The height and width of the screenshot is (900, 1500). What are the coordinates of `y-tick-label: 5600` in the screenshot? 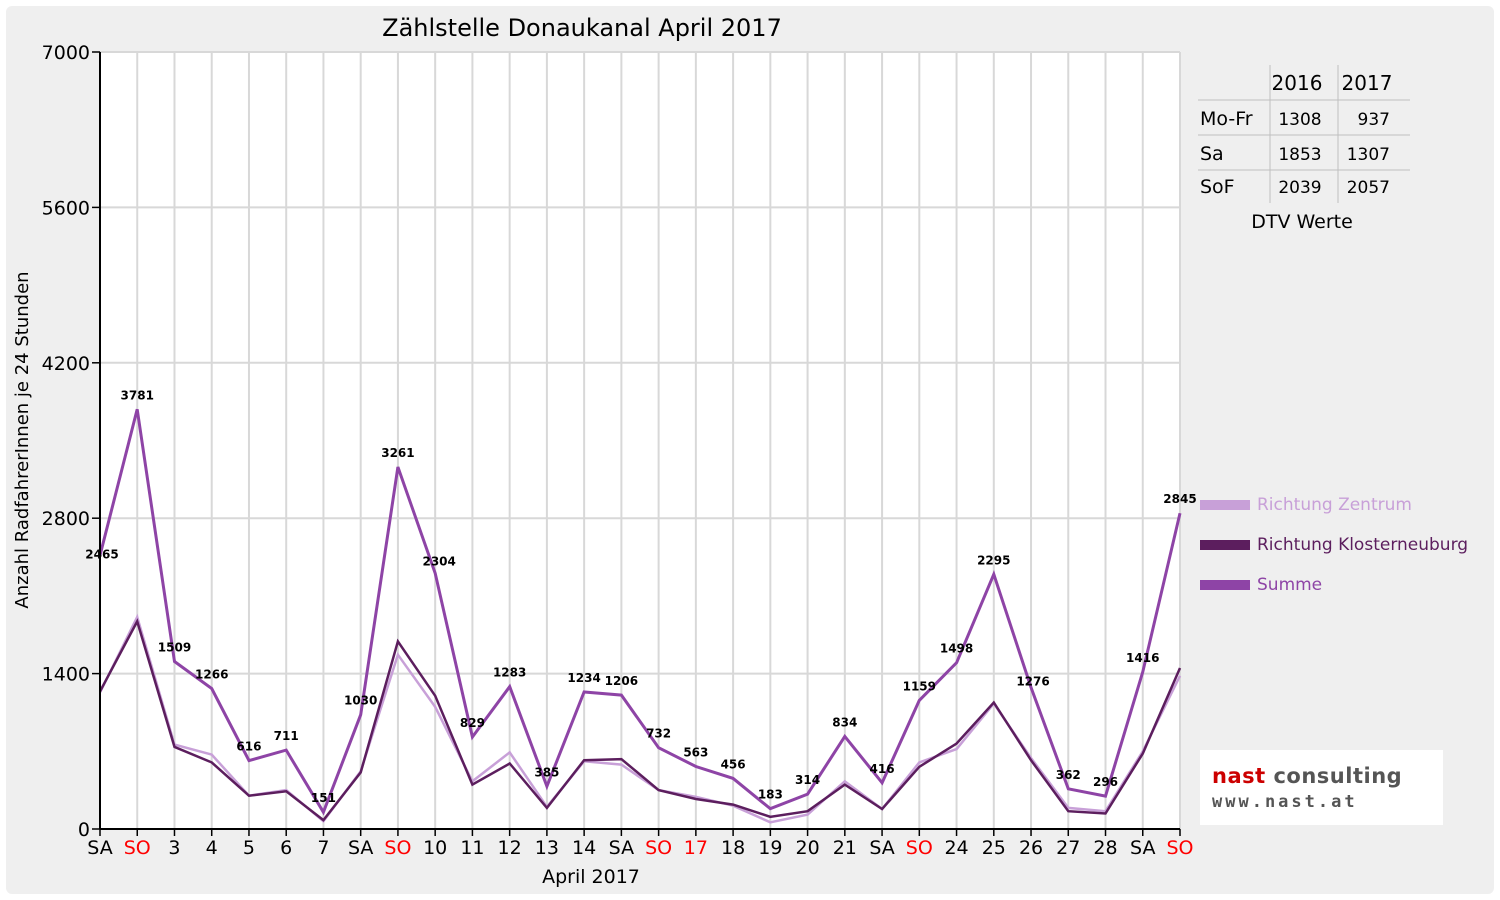 It's located at (66, 208).